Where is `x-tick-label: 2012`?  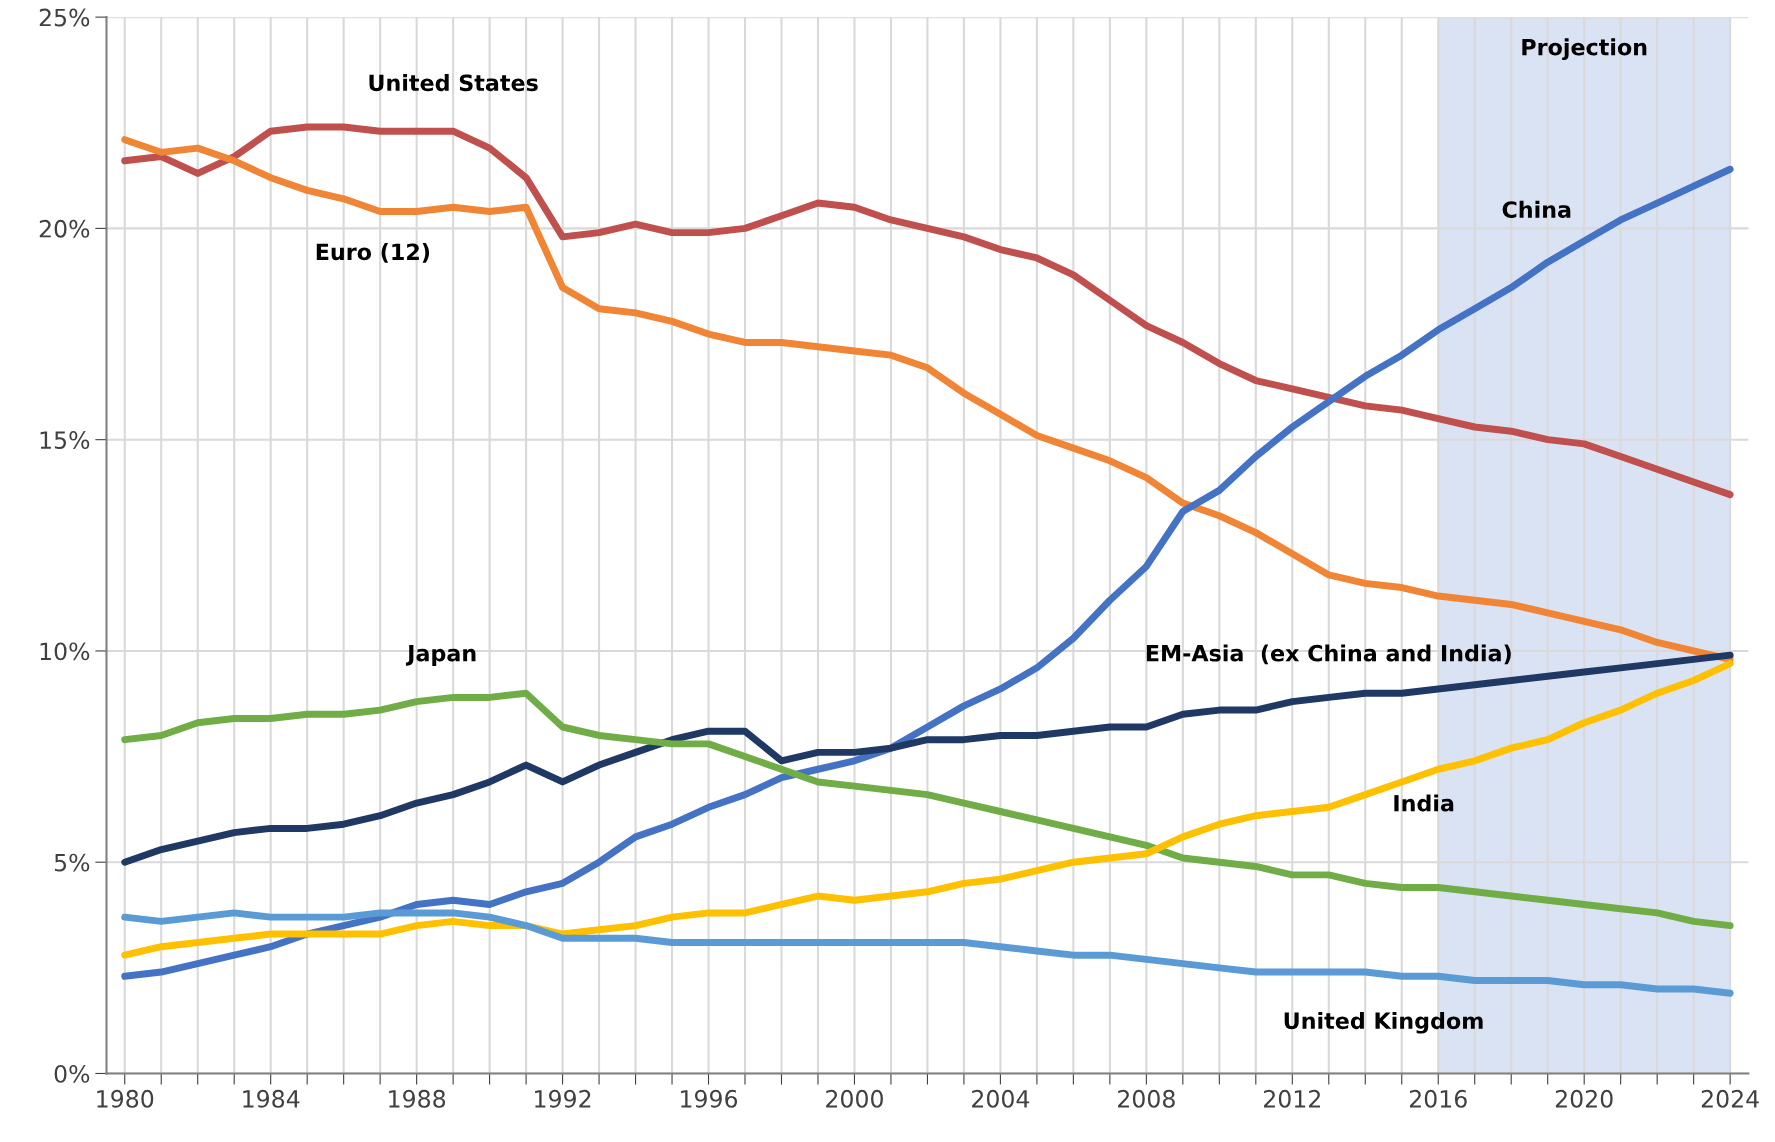
x-tick-label: 2012 is located at coordinates (1291, 1098).